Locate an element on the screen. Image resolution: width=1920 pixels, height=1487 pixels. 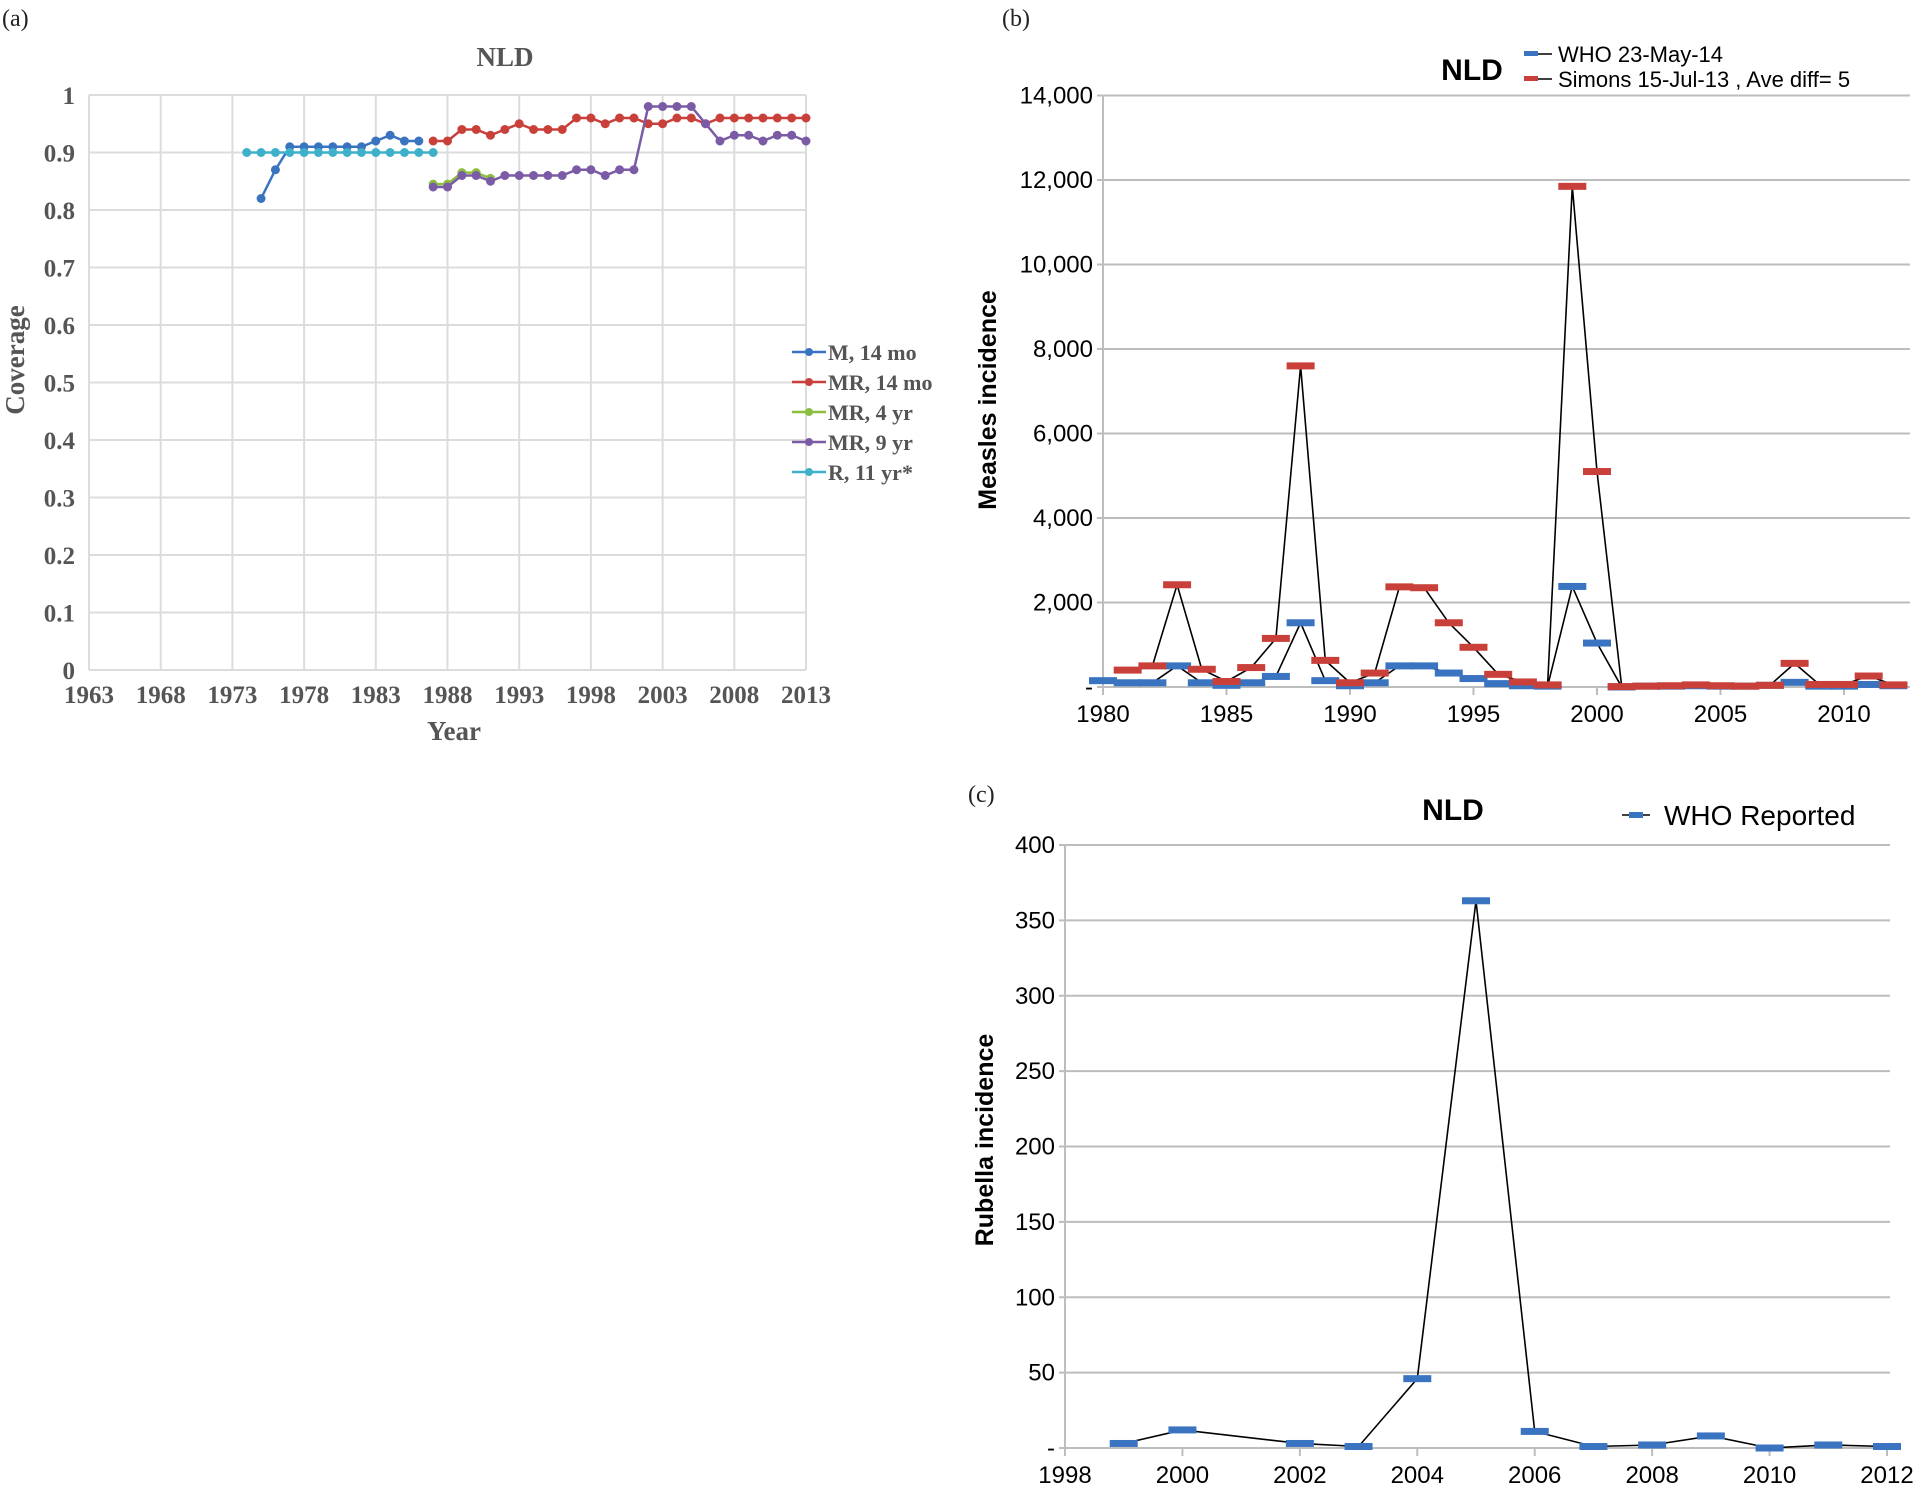
c-y-tick-label: 350 is located at coordinates (1035, 920).